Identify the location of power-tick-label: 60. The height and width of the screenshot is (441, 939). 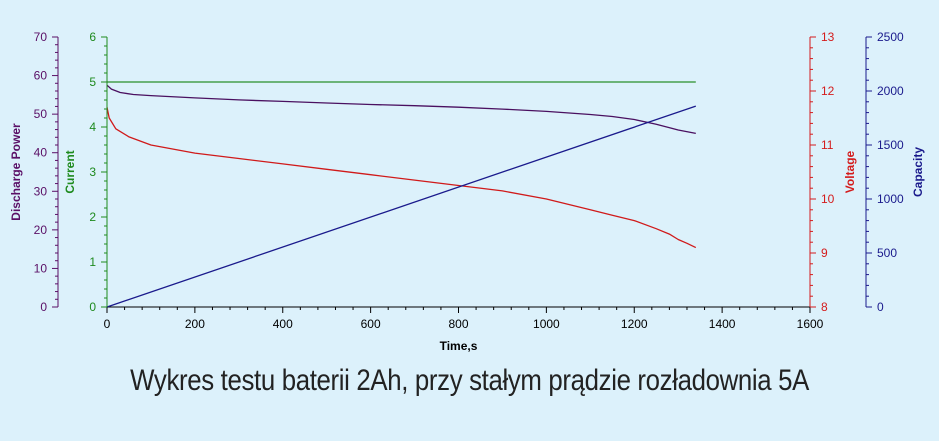
(41, 76).